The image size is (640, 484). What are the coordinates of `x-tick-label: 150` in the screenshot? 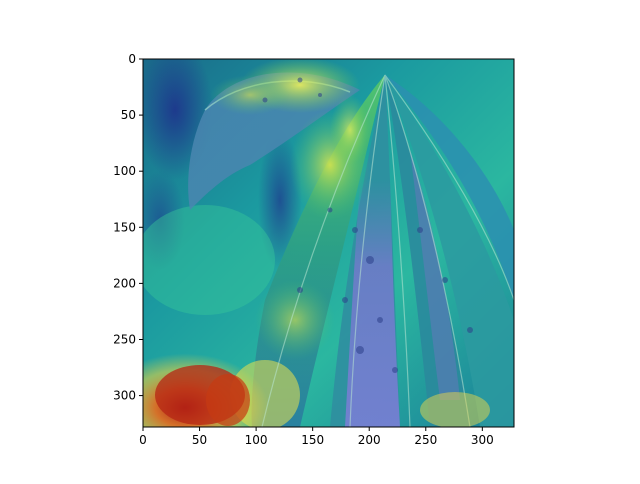 It's located at (312, 440).